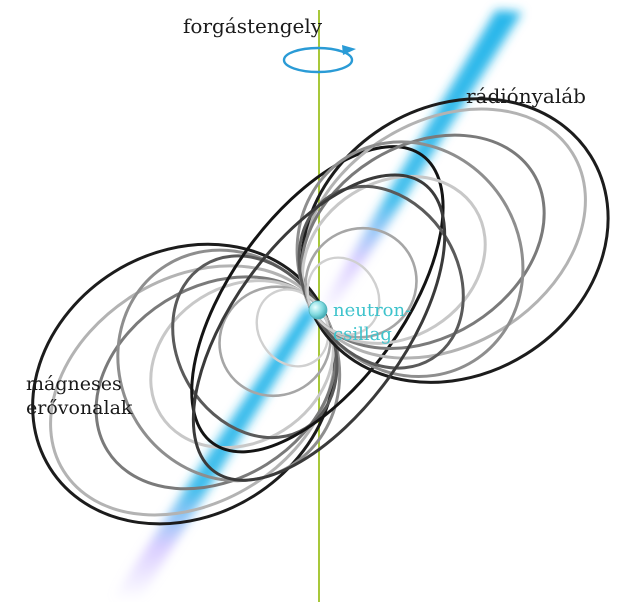  Describe the element at coordinates (526, 96) in the screenshot. I see `radio-beam-label: rádiónyaláb` at that location.